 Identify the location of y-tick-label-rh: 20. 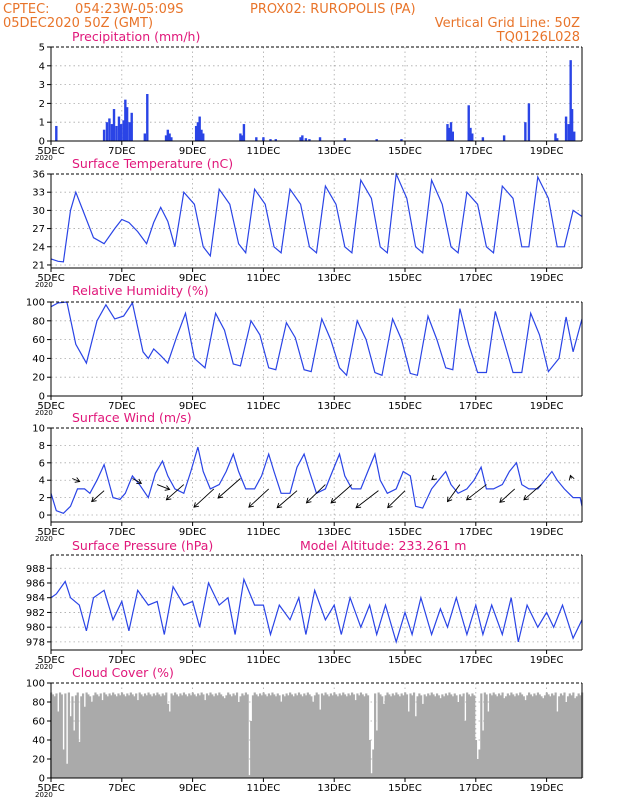
(38, 378).